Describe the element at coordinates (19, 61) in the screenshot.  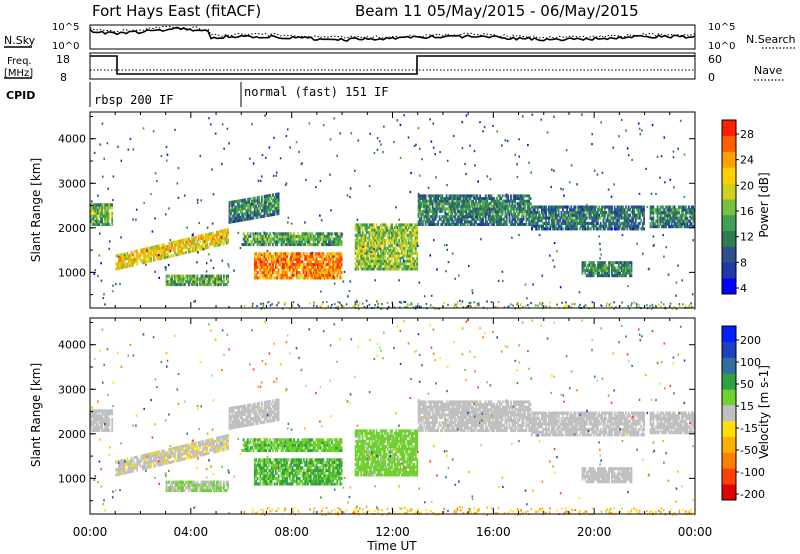
I see `freq-label-line1: Freq.` at that location.